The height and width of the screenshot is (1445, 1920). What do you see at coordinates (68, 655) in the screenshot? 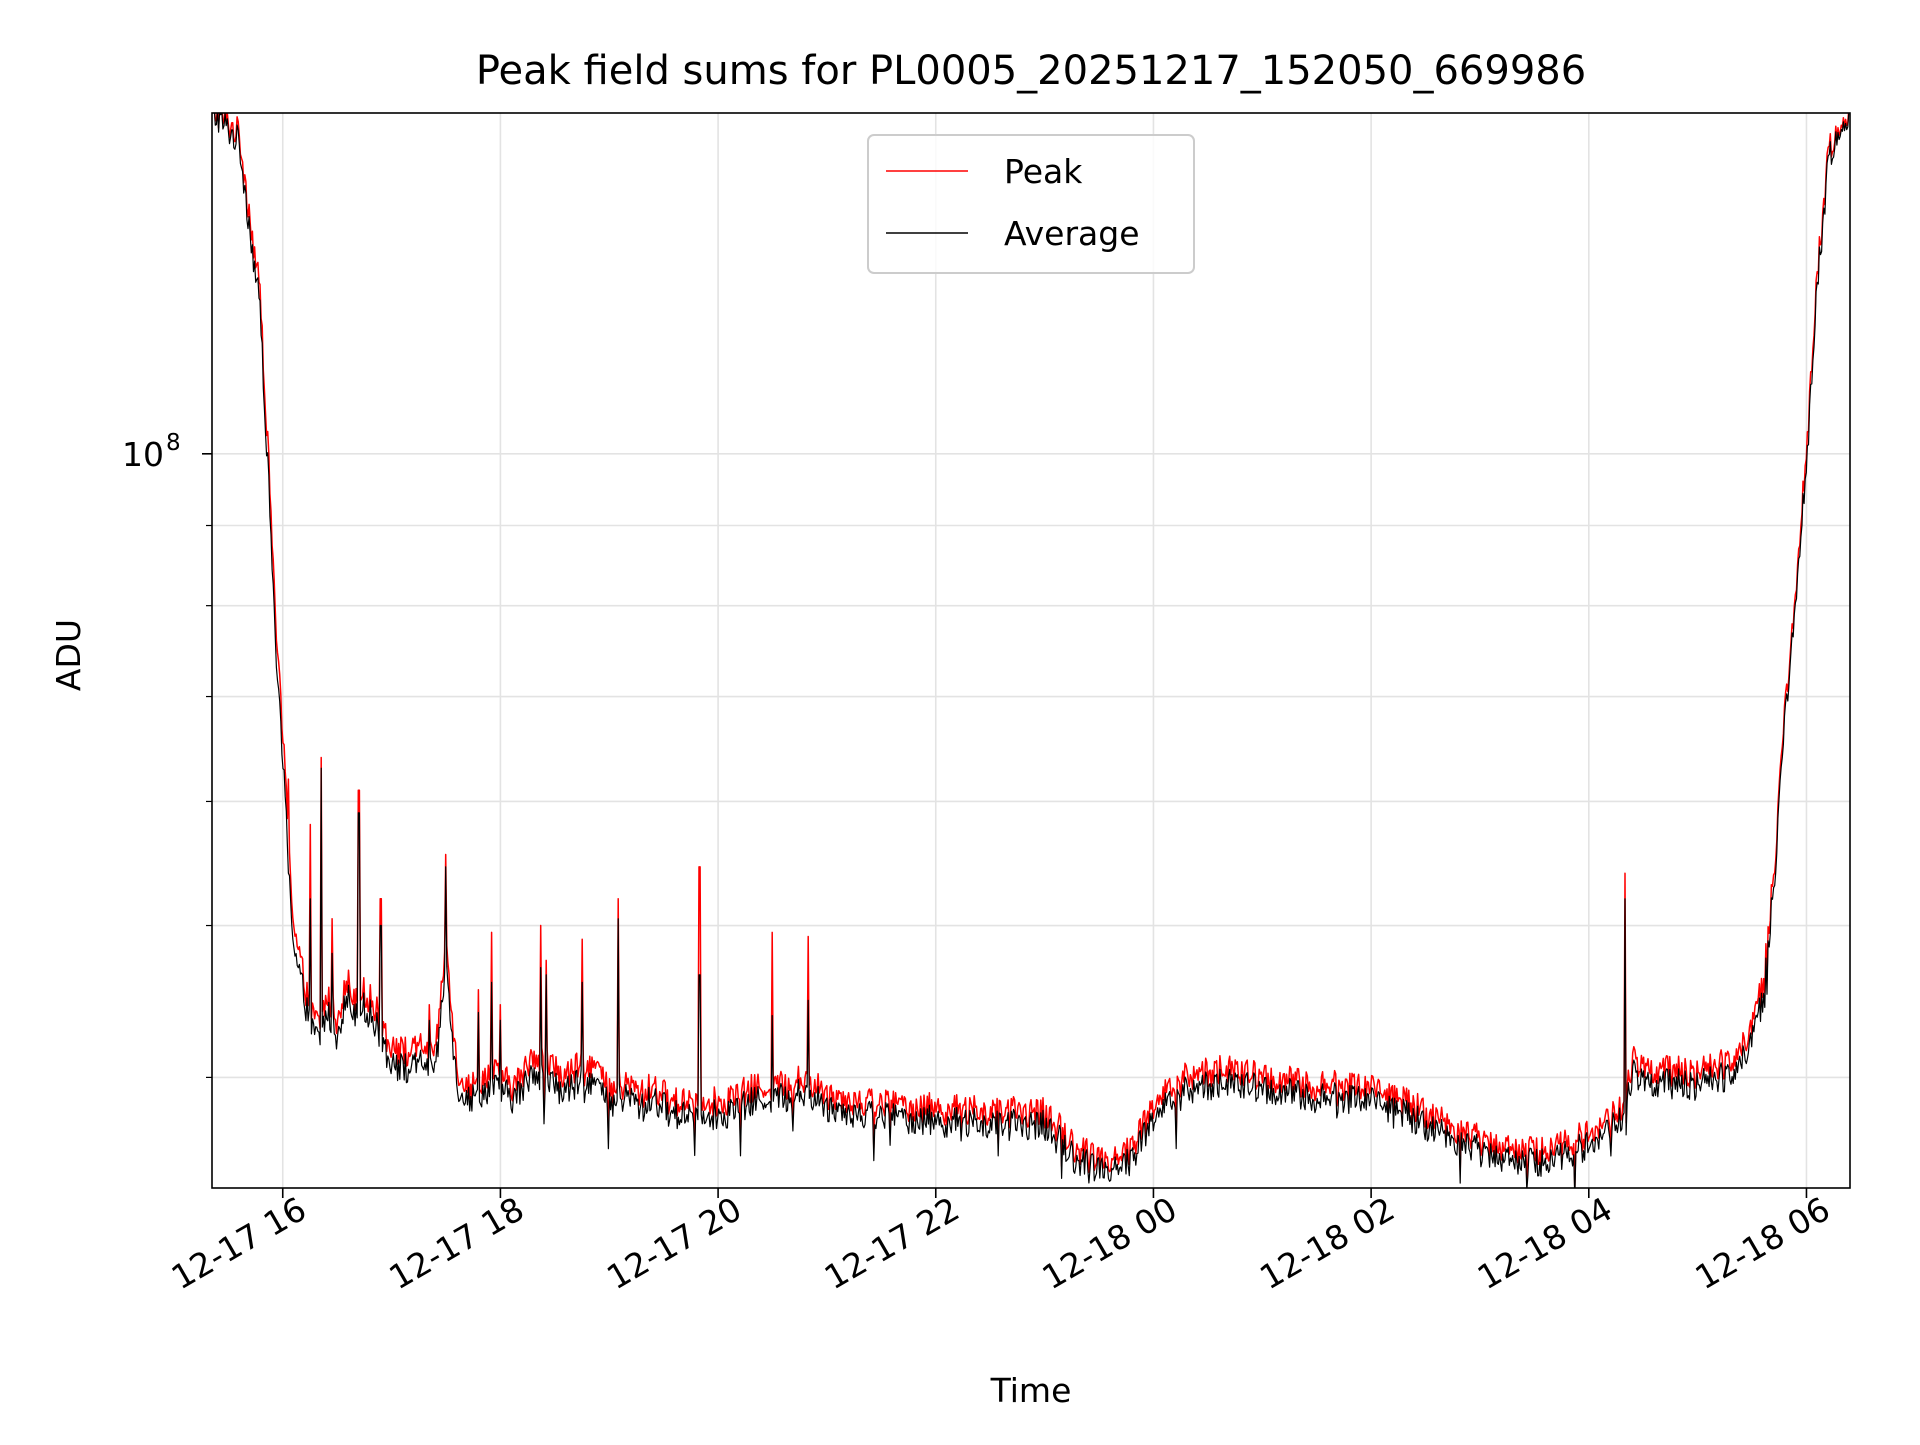
I see `y-axis-label: ADU` at bounding box center [68, 655].